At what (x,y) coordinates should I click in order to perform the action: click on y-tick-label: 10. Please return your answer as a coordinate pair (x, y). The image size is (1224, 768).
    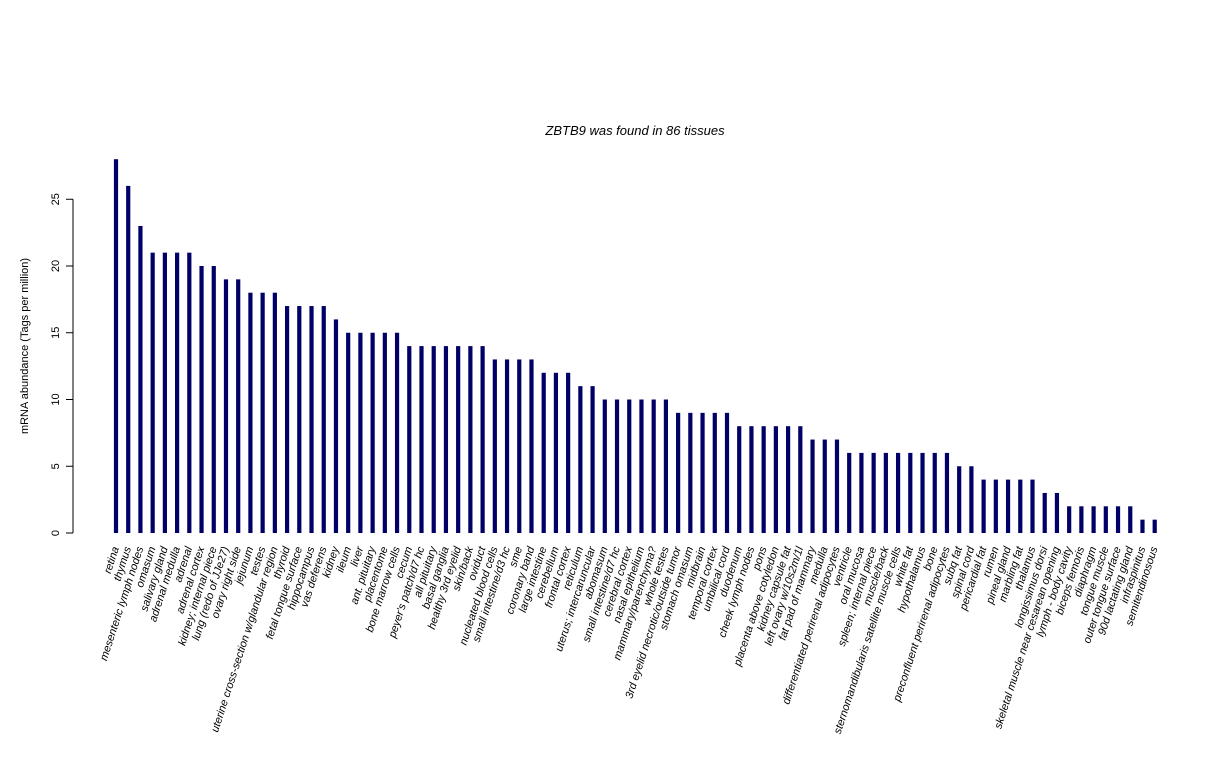
    Looking at the image, I should click on (56, 399).